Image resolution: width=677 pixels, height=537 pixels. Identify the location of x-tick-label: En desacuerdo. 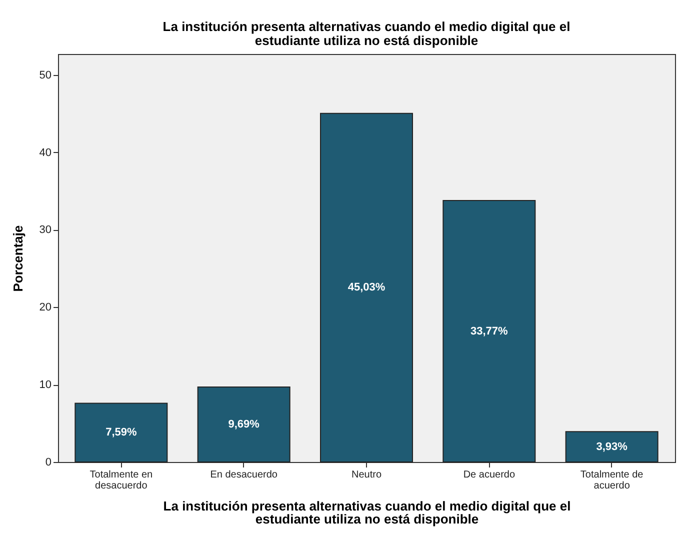
(244, 475).